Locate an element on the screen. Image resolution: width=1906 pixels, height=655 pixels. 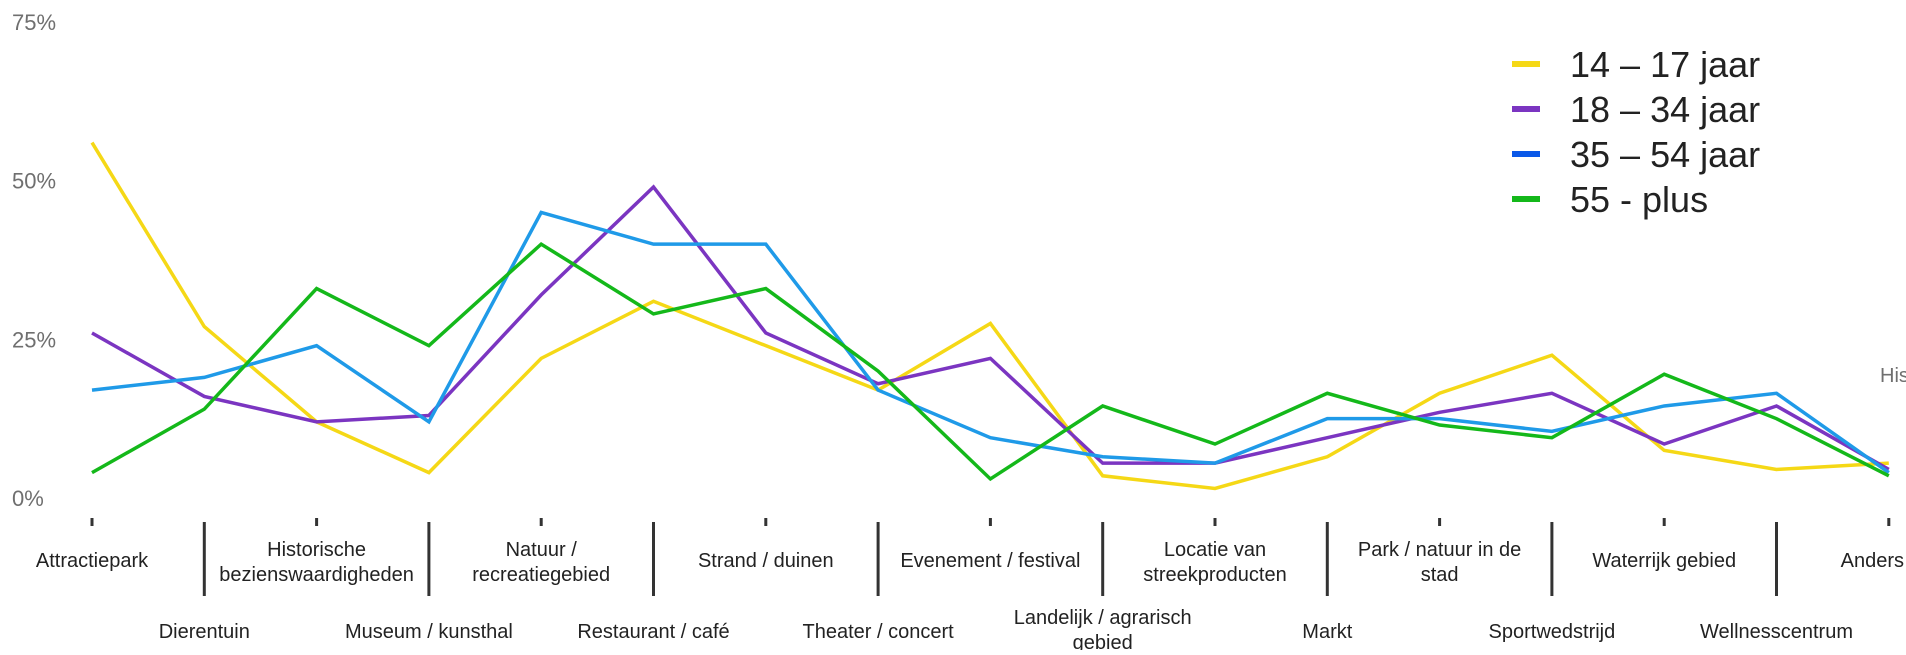
x-tick-label: Wellnesscentrum is located at coordinates (1776, 632).